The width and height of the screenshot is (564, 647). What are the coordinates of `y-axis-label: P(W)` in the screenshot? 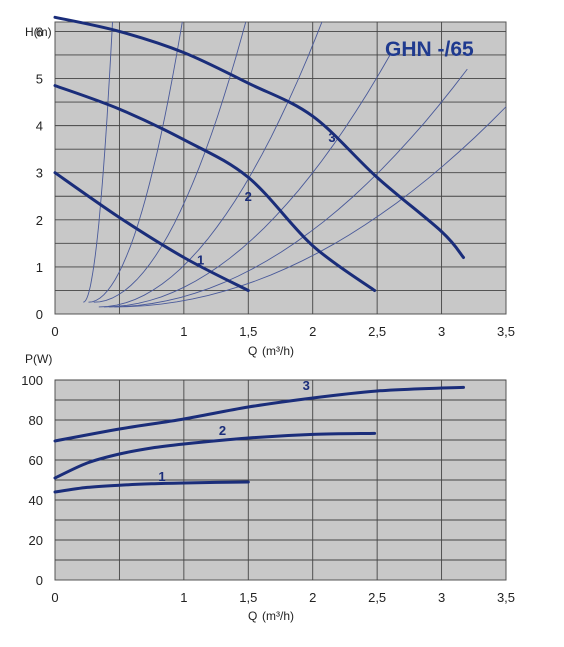 It's located at (38, 359).